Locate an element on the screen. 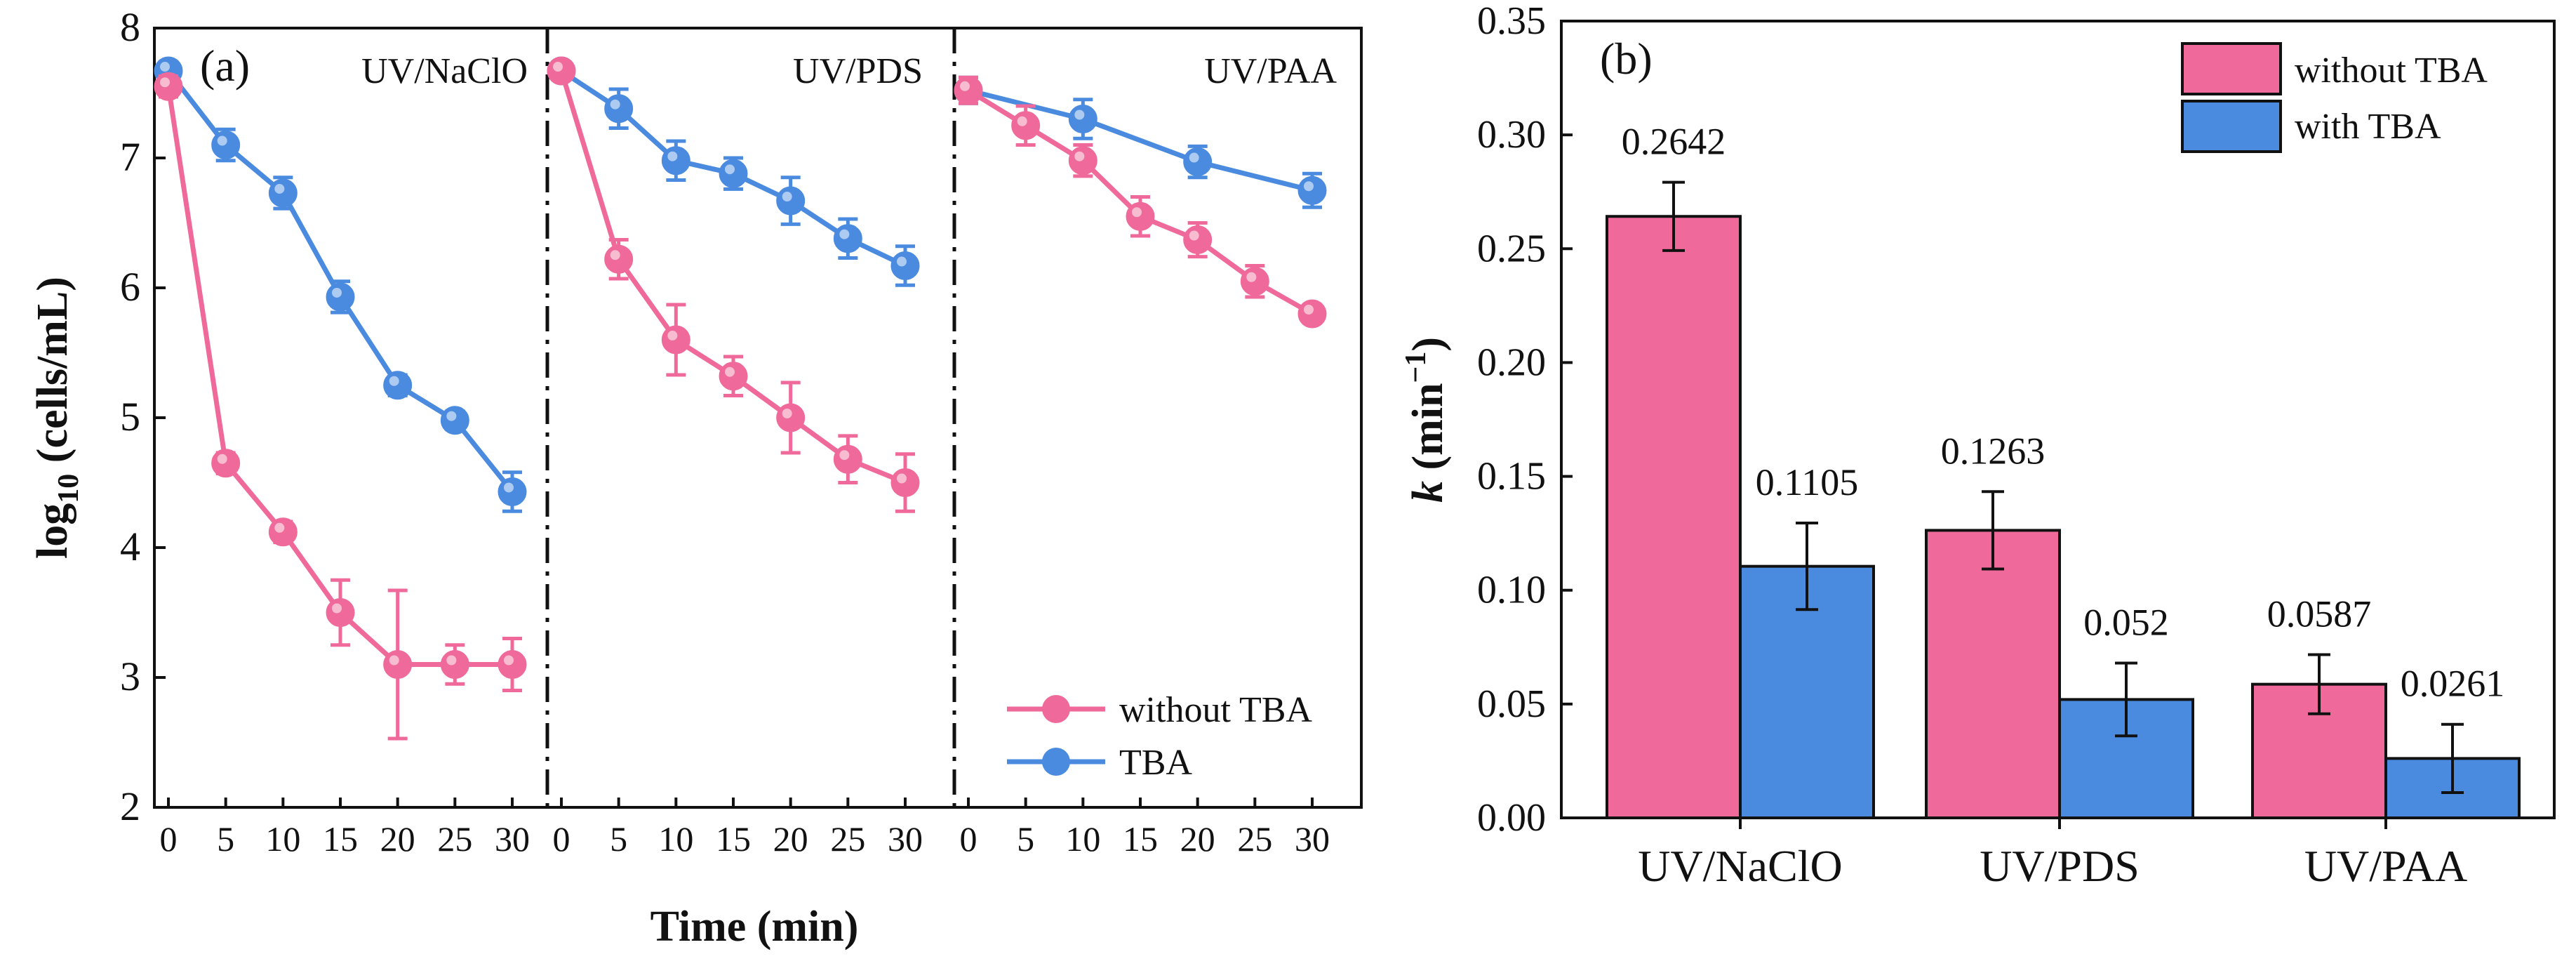  point-highlight-uv-naclo-tba-t10 is located at coordinates (279, 188).